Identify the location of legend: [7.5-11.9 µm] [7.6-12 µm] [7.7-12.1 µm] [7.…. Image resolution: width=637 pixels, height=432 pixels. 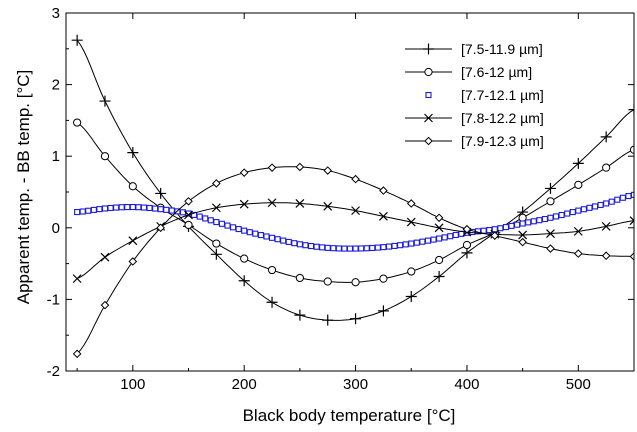
(474, 95).